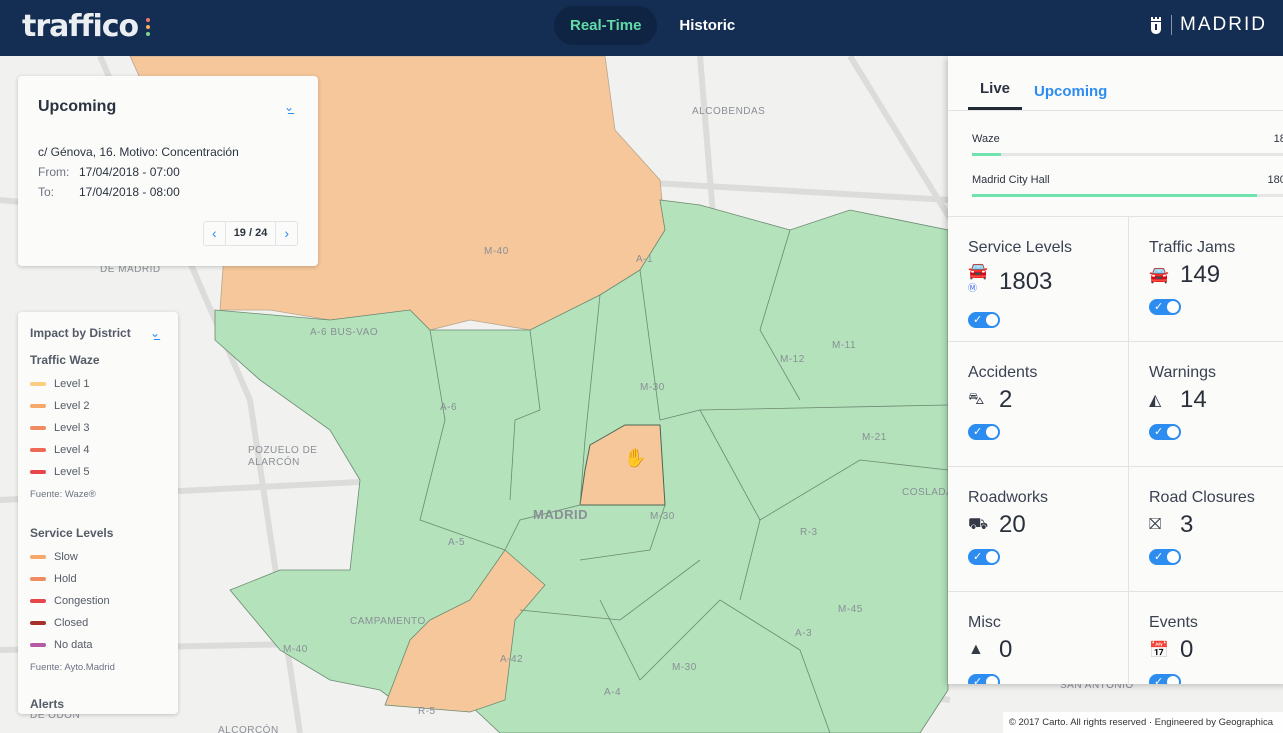 The image size is (1283, 733). Describe the element at coordinates (148, 27) in the screenshot. I see `logo-dots` at that location.